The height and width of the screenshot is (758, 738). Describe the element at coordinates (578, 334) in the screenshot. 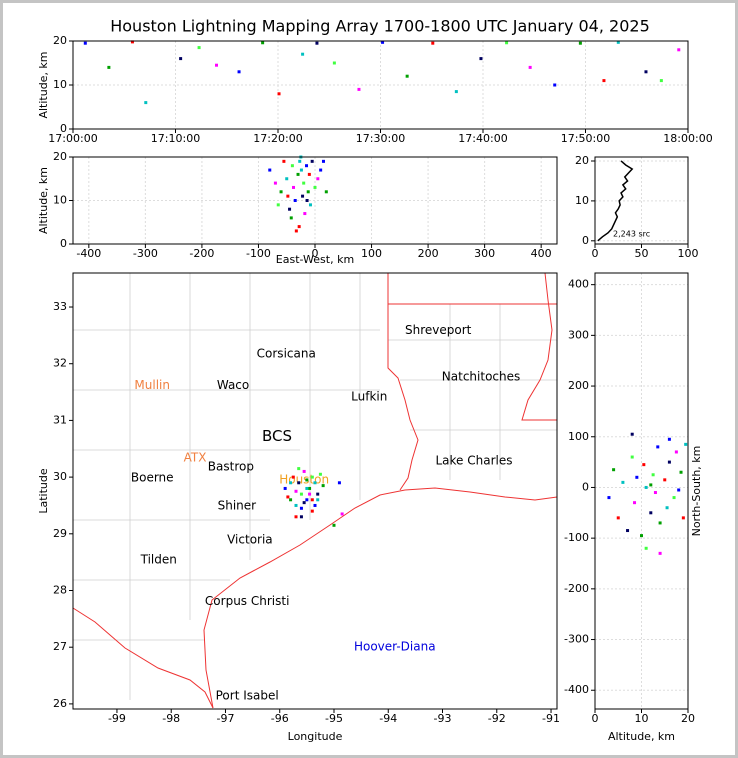

I see `y-tick-label: 300` at that location.